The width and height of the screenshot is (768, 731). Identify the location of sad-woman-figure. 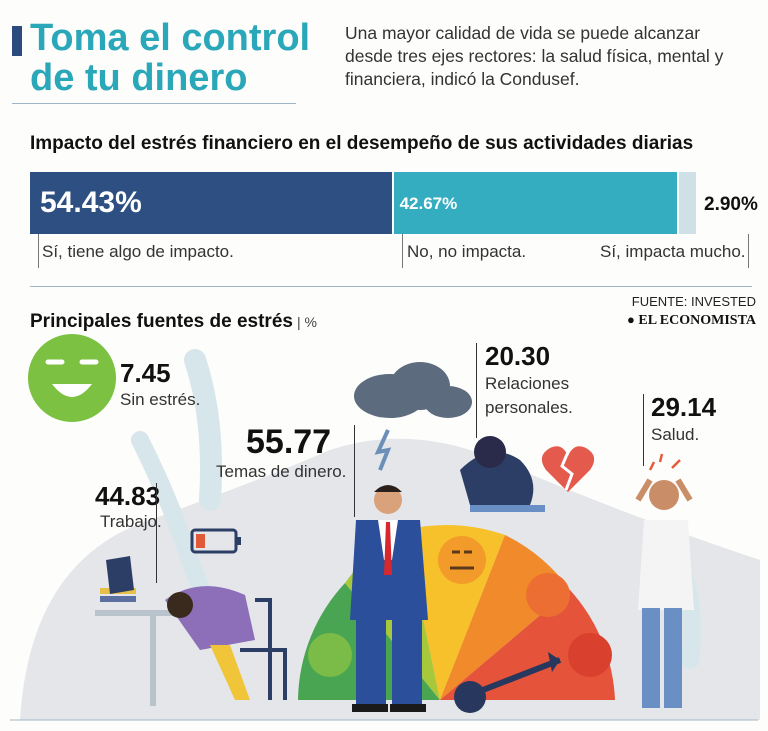
(502, 474).